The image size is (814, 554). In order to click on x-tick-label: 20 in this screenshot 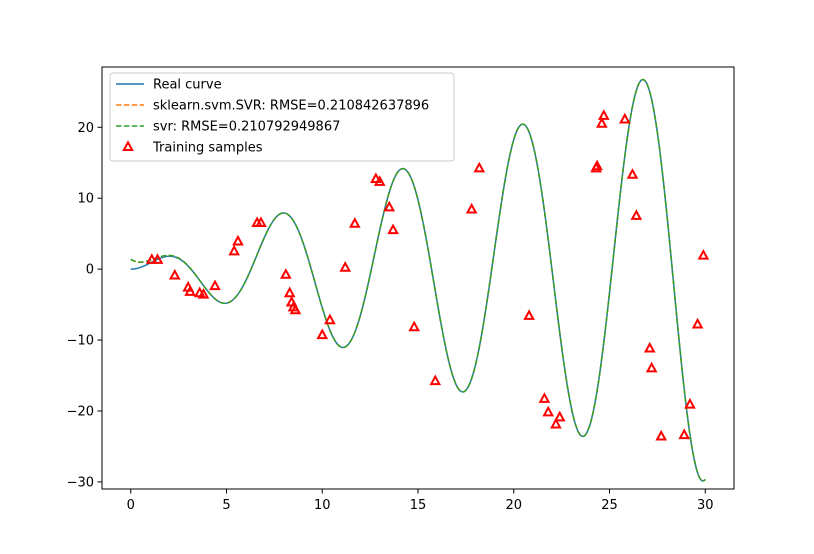, I will do `click(513, 505)`.